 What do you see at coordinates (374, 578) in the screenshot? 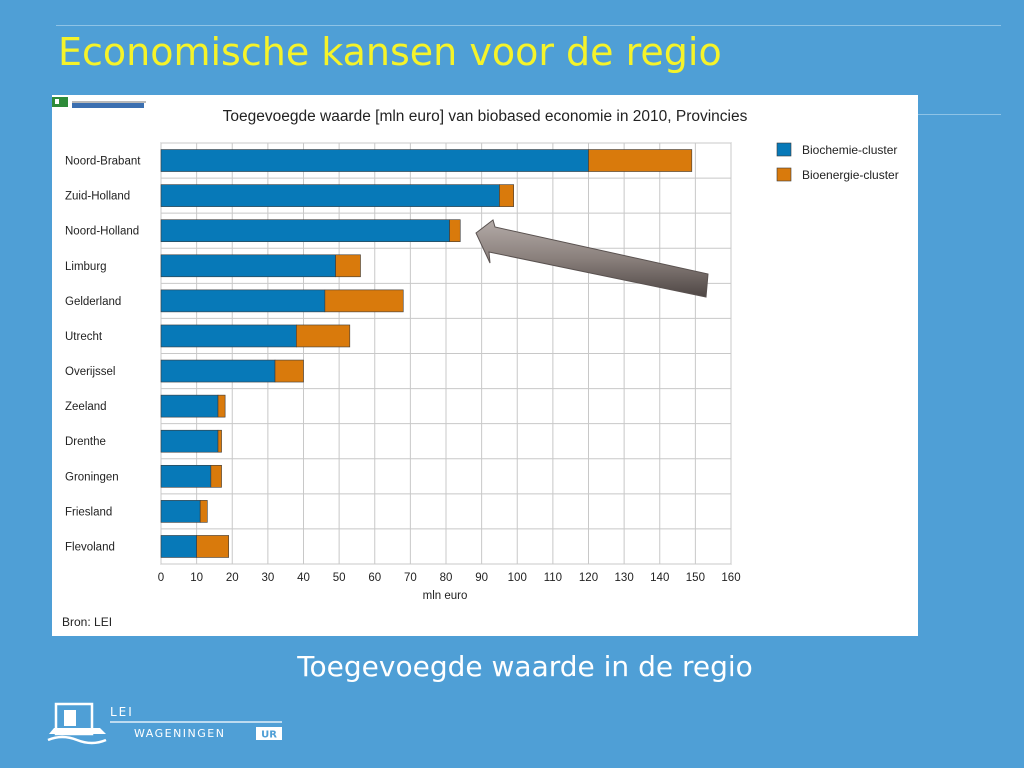
I see `x-tick-label: 60` at bounding box center [374, 578].